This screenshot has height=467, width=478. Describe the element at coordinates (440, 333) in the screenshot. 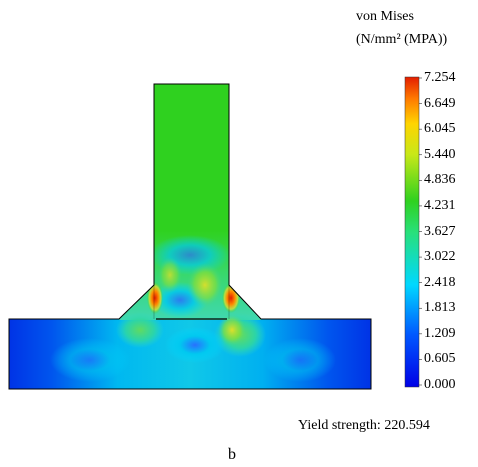

I see `legend-tick-label: 1.209` at that location.